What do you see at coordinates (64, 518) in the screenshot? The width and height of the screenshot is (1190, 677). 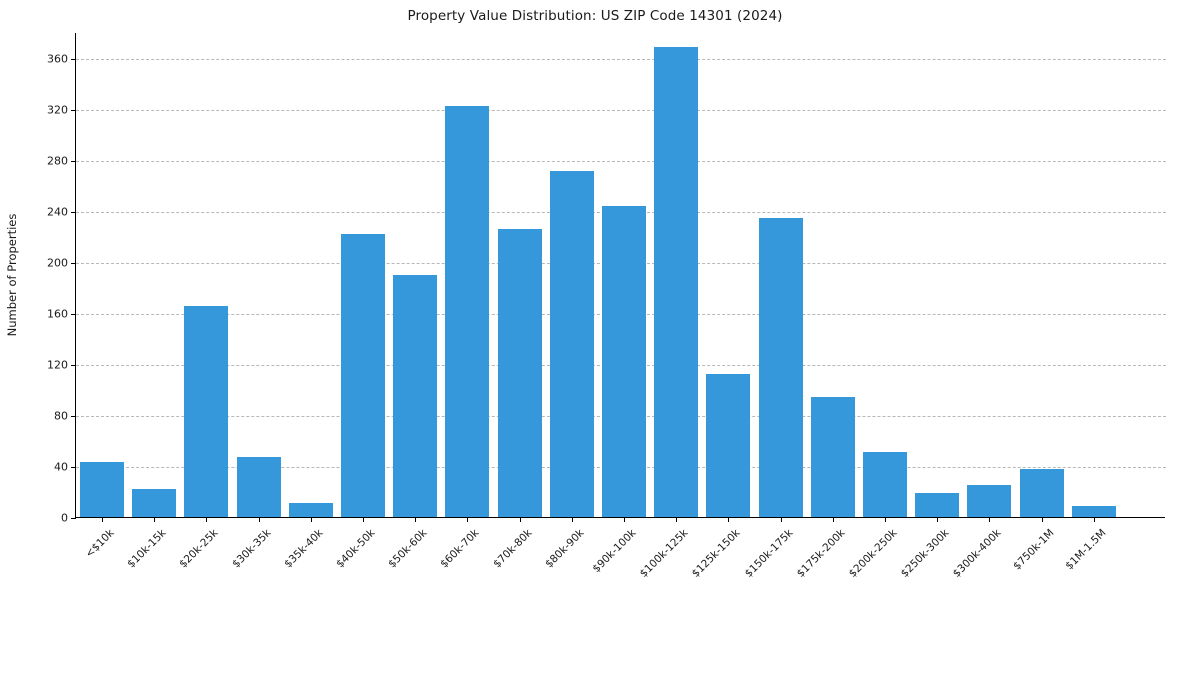 I see `y-tick-label: 0` at bounding box center [64, 518].